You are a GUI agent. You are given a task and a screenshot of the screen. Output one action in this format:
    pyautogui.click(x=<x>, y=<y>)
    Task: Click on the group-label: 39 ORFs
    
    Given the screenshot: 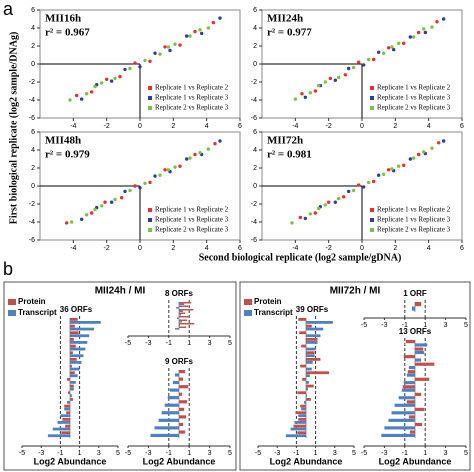 What is the action you would take?
    pyautogui.click(x=312, y=309)
    